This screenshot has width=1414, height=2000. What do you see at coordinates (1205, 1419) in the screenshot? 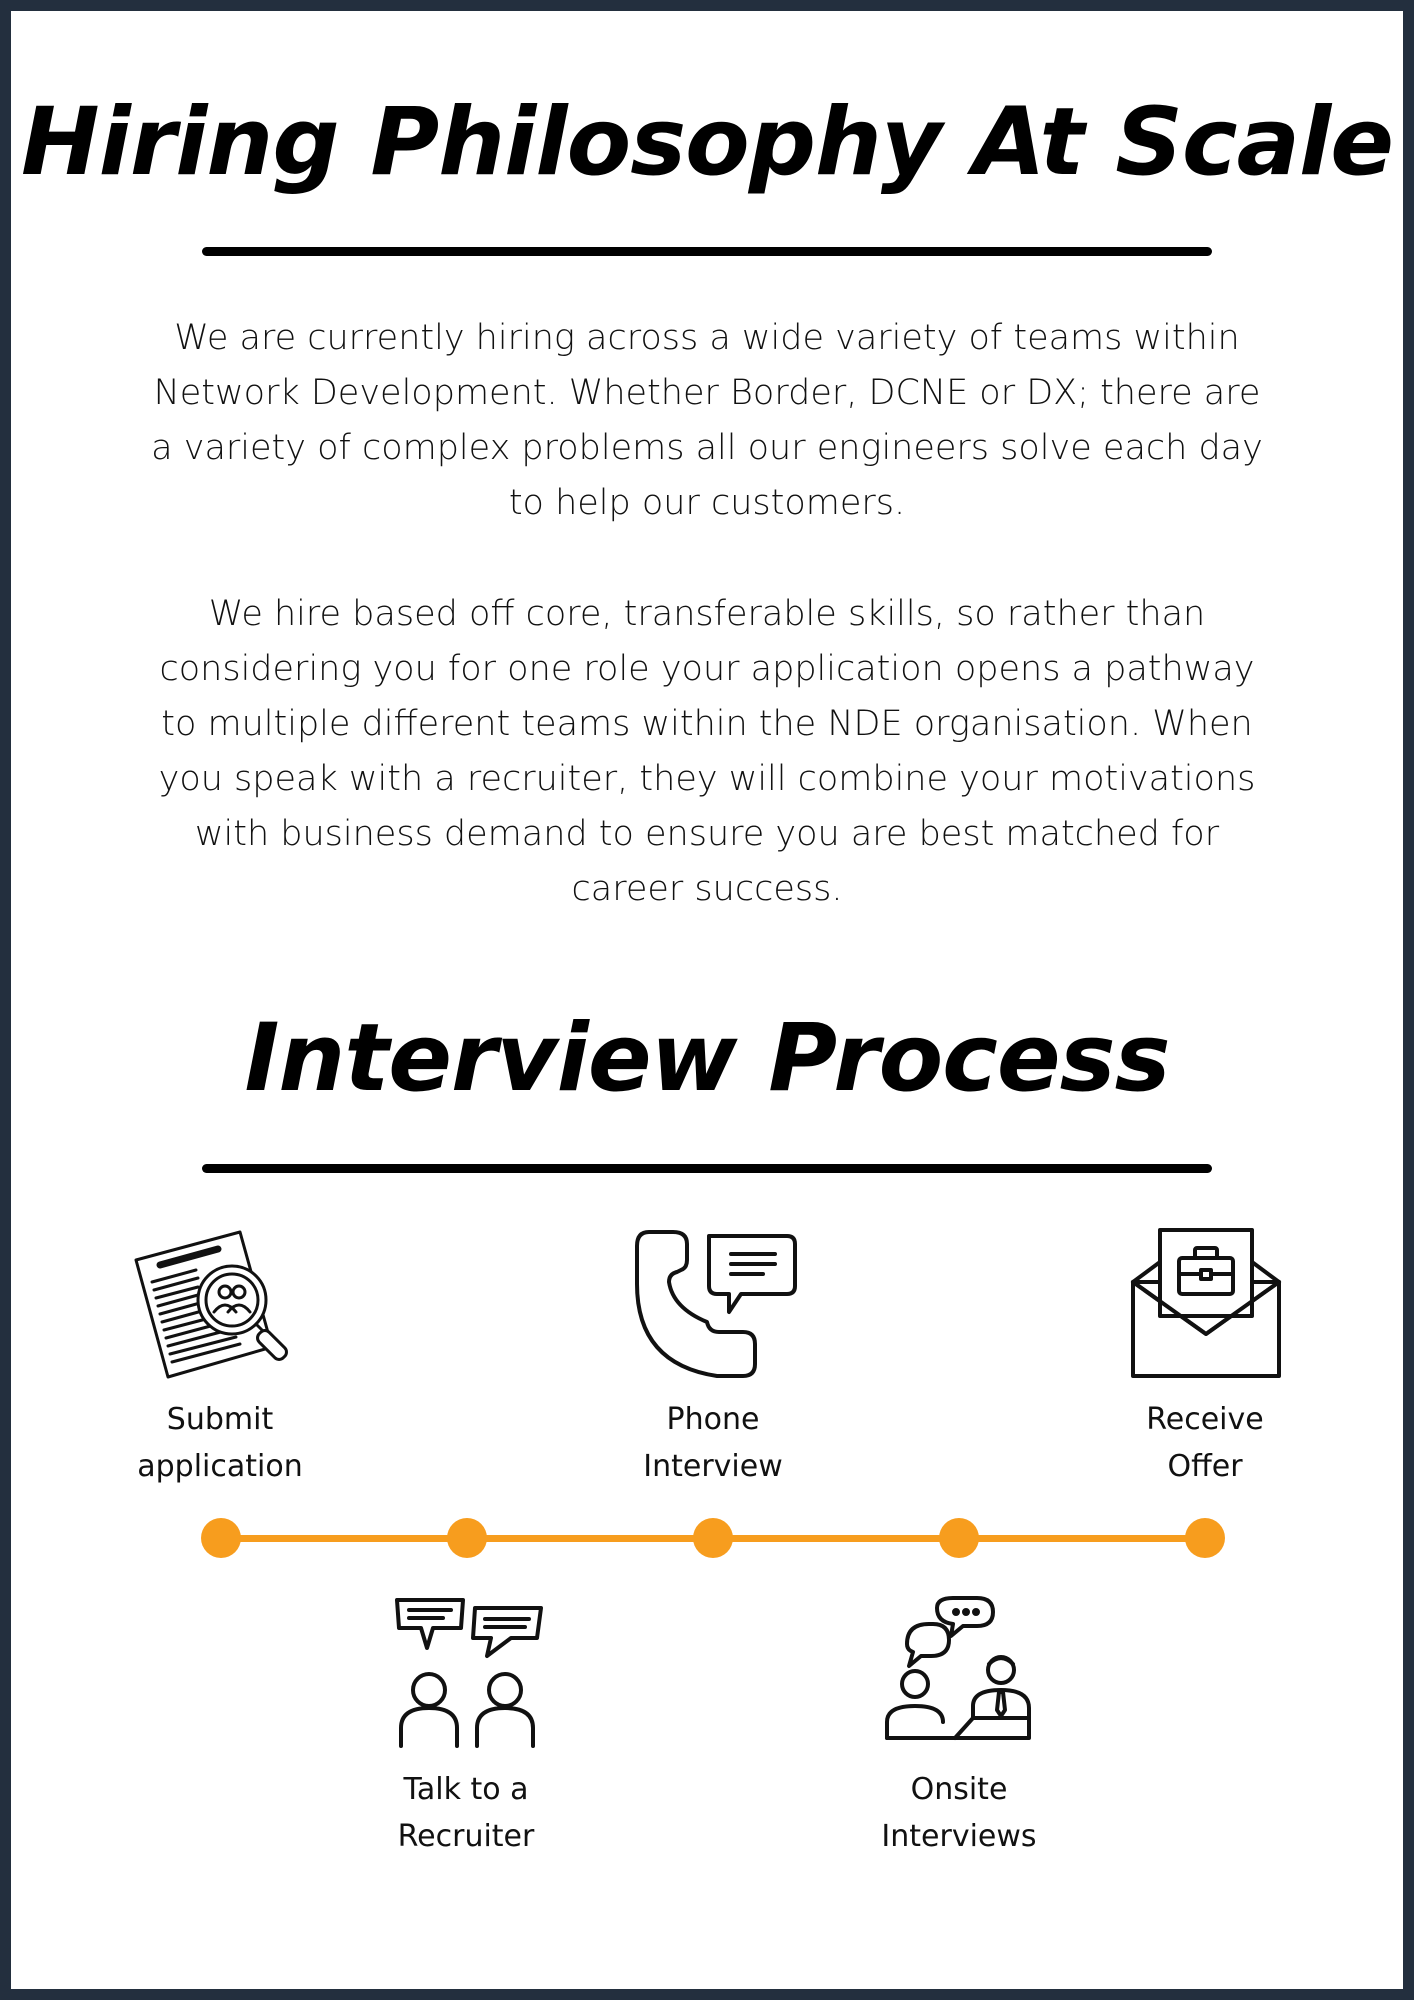
I see `step-label-line: Receive` at bounding box center [1205, 1419].